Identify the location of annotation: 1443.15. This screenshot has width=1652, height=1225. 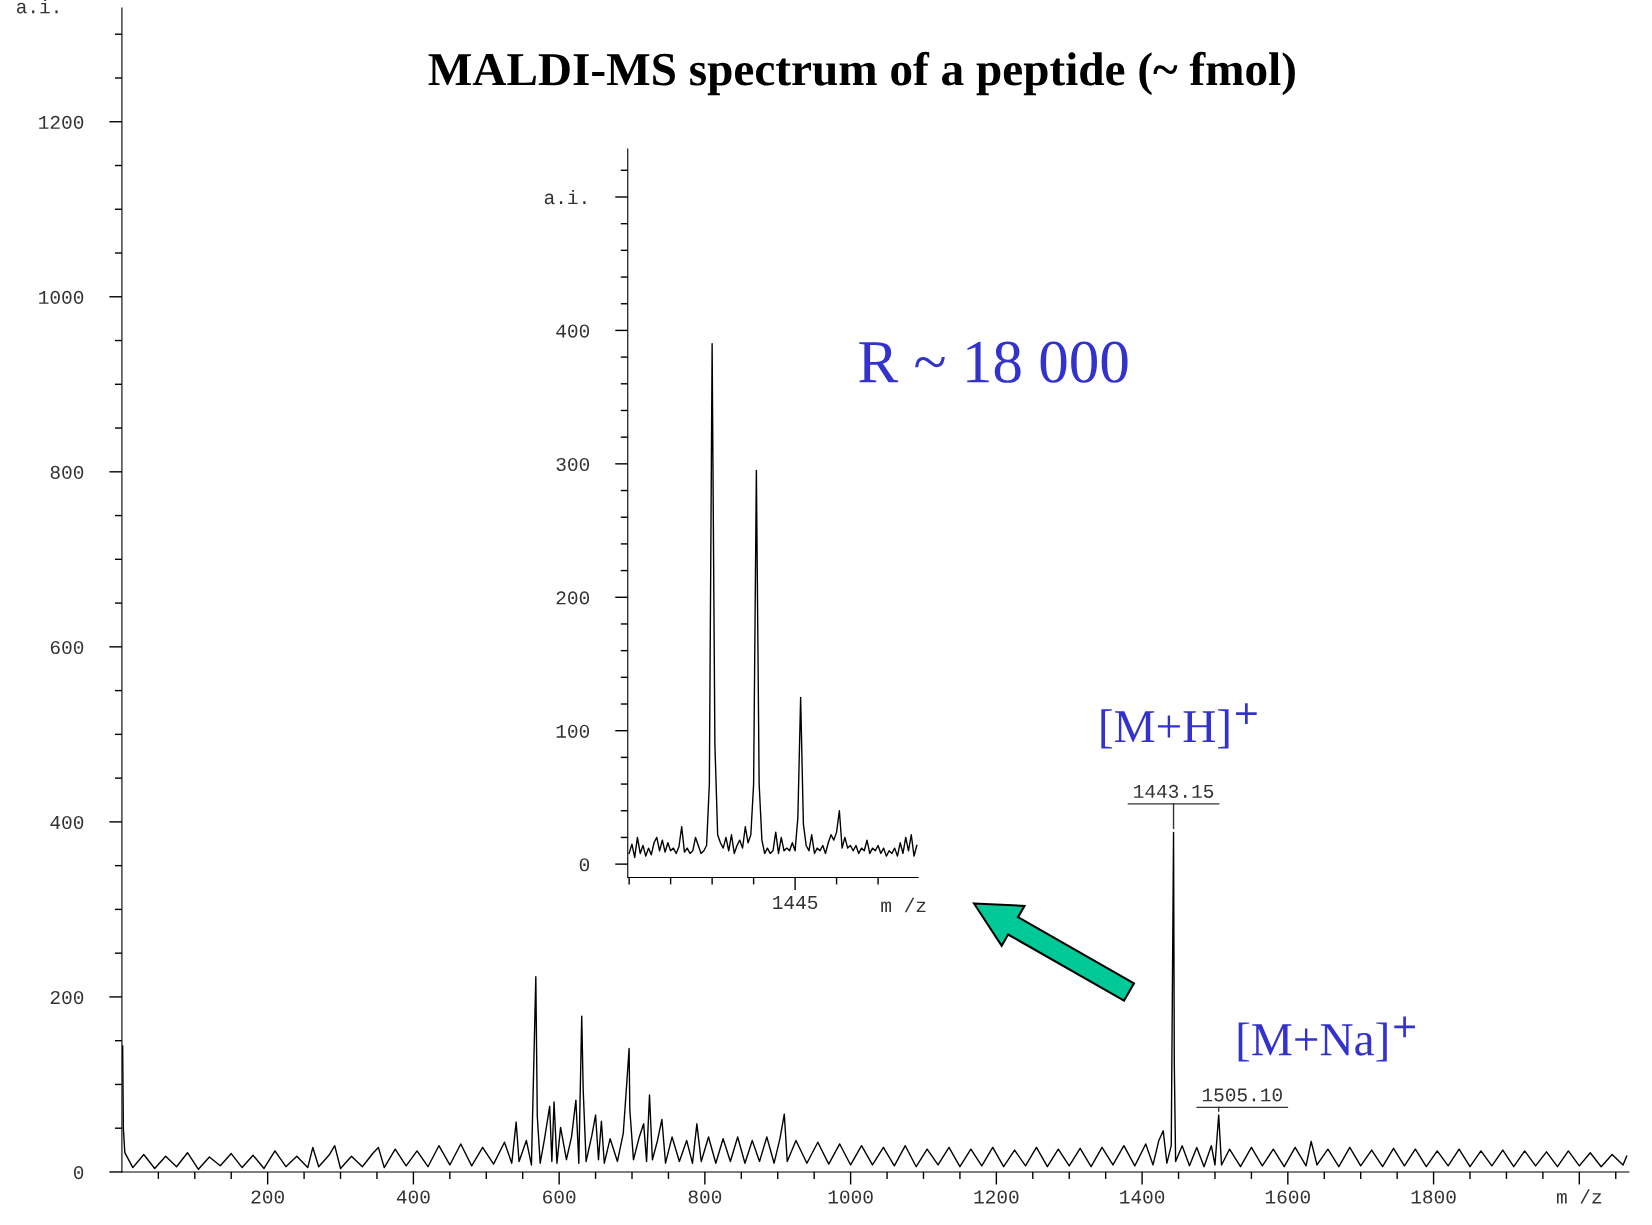
(1174, 791).